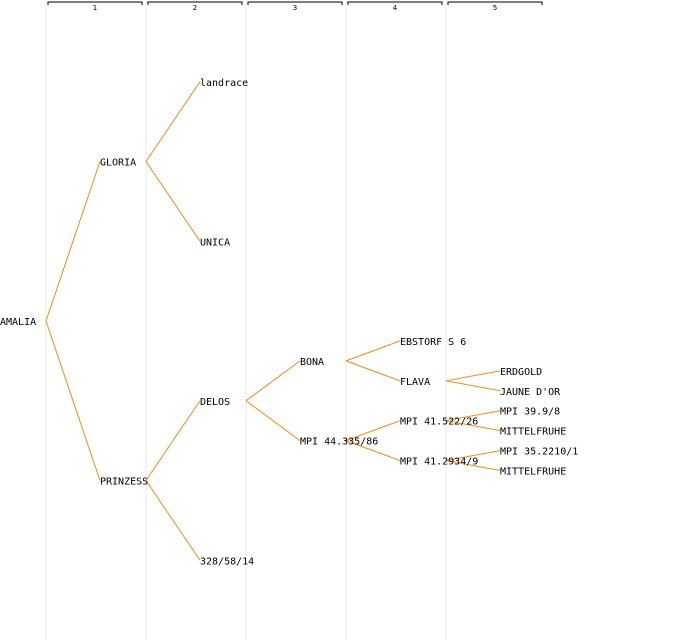 The width and height of the screenshot is (700, 640). What do you see at coordinates (395, 8) in the screenshot?
I see `column-number: 4` at bounding box center [395, 8].